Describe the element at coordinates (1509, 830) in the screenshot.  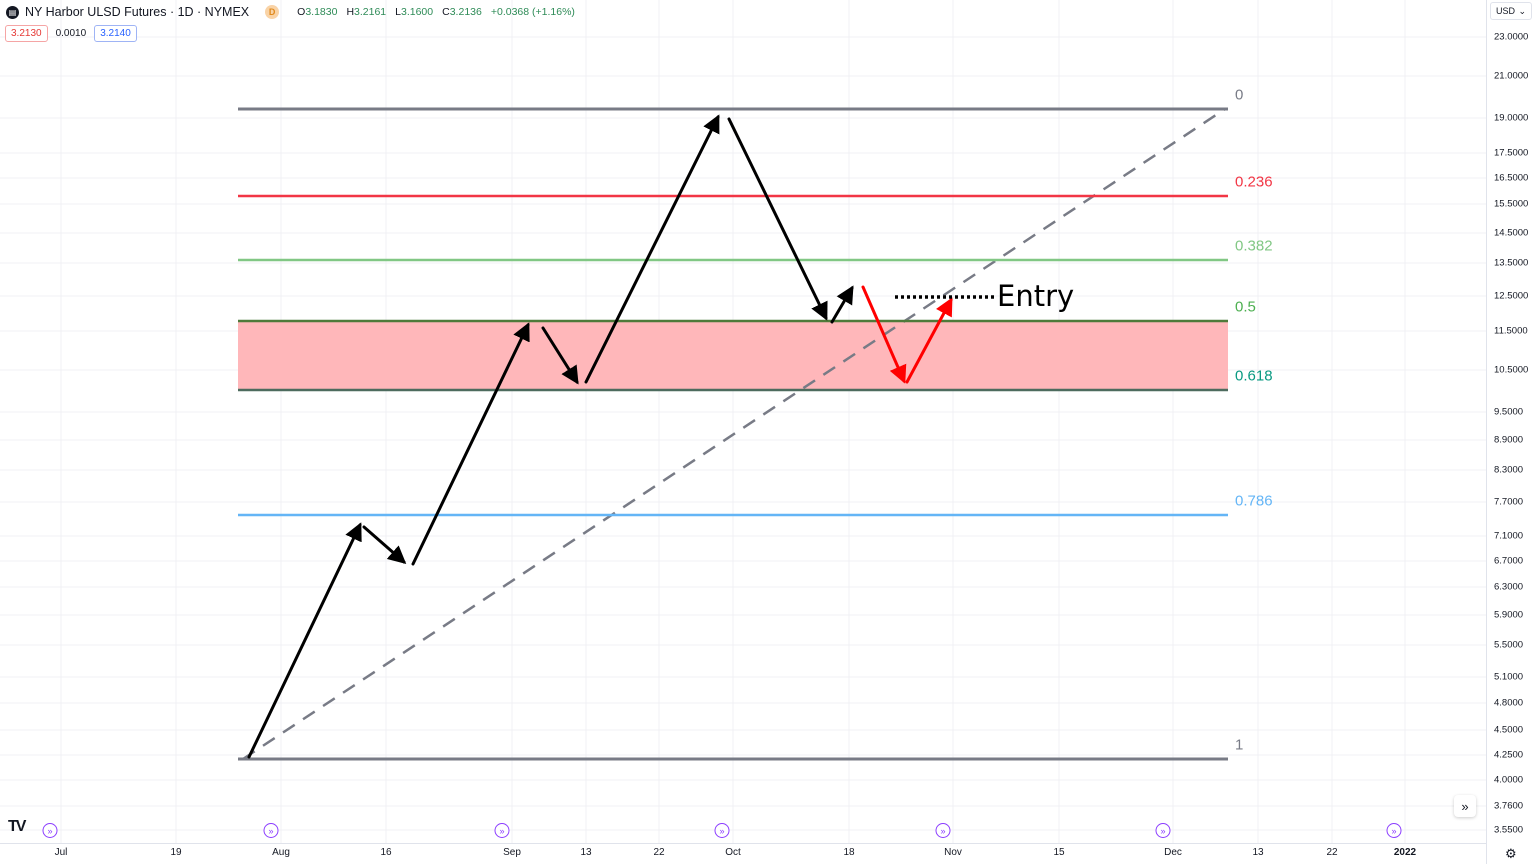
I see `price-tick: 3.5500` at that location.